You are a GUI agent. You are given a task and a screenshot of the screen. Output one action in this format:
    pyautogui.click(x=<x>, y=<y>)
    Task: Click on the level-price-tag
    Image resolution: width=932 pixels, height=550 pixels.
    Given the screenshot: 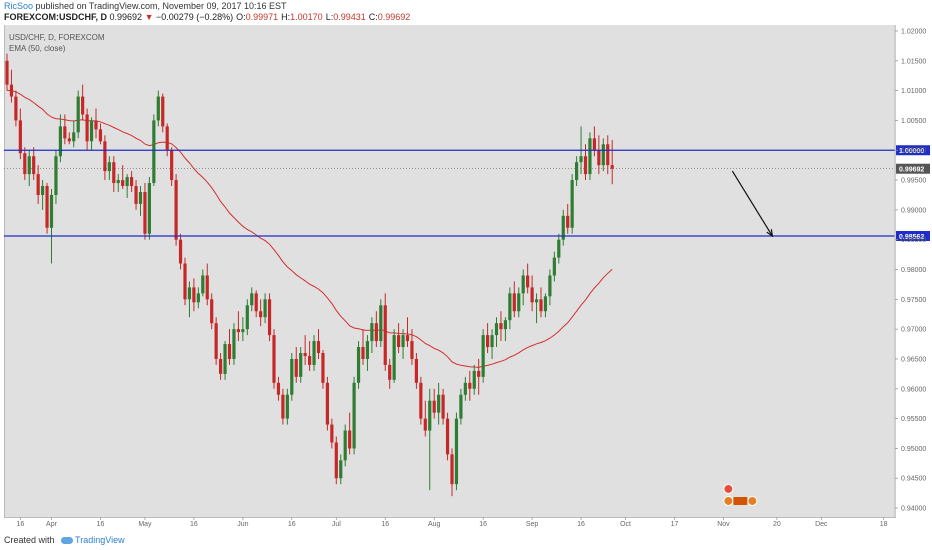 What is the action you would take?
    pyautogui.click(x=913, y=235)
    